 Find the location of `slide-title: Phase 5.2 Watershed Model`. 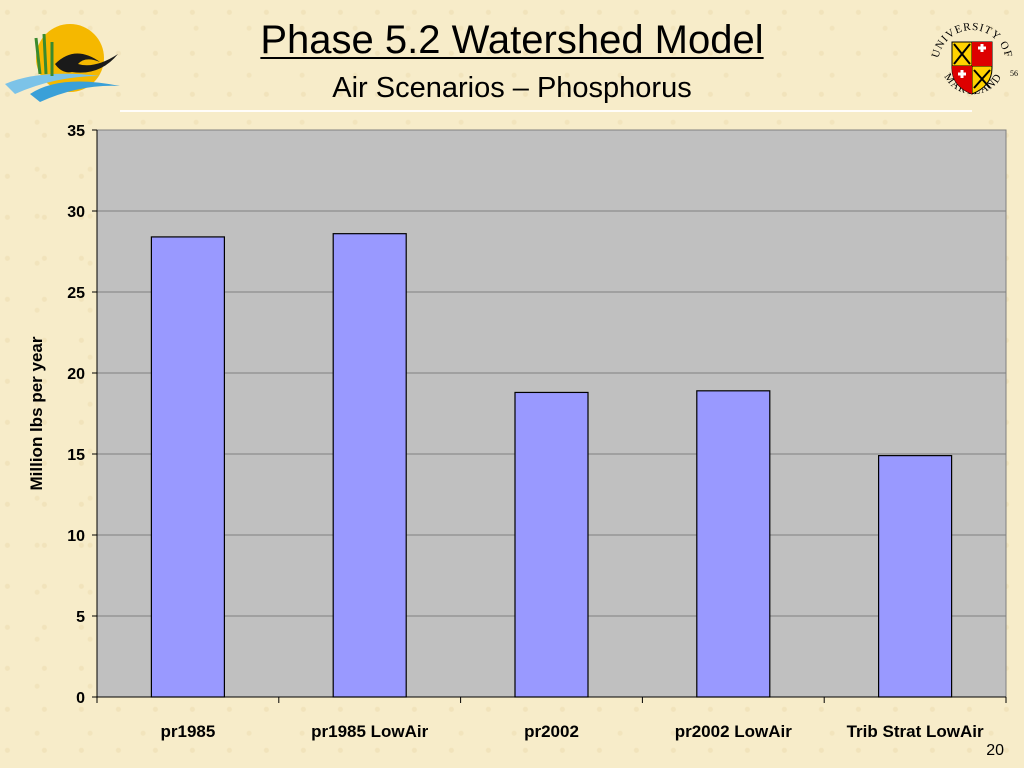

slide-title: Phase 5.2 Watershed Model is located at coordinates (512, 40).